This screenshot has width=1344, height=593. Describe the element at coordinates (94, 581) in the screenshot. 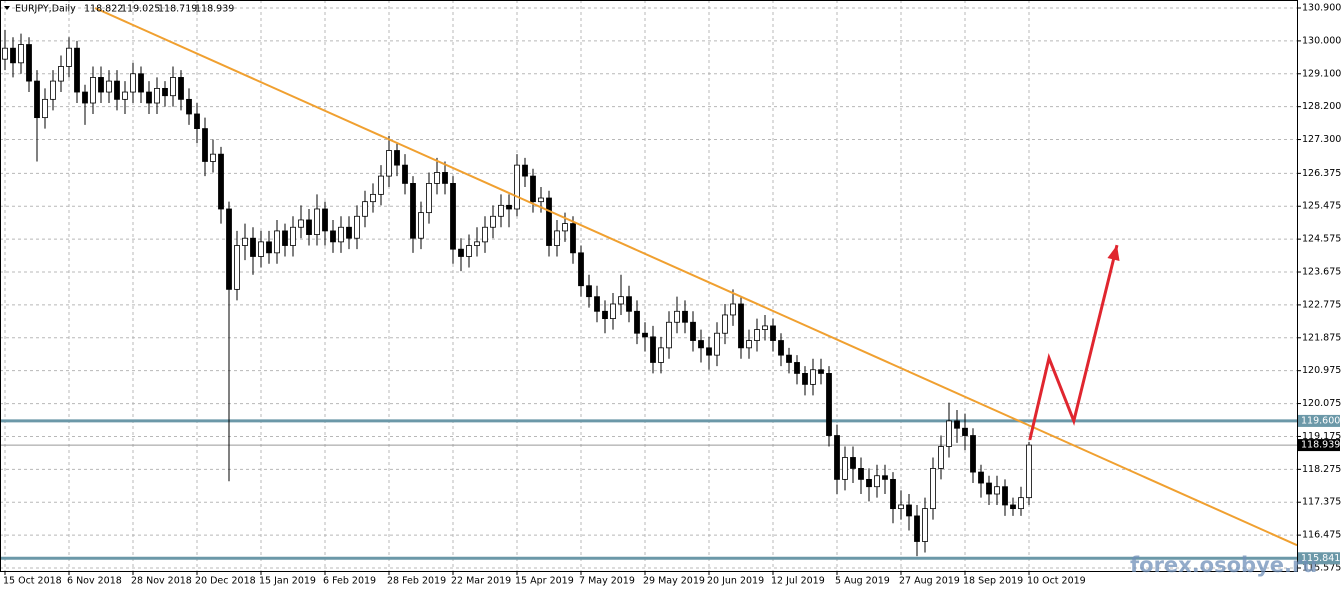

I see `x-tick-label: 6 Nov 2018` at that location.